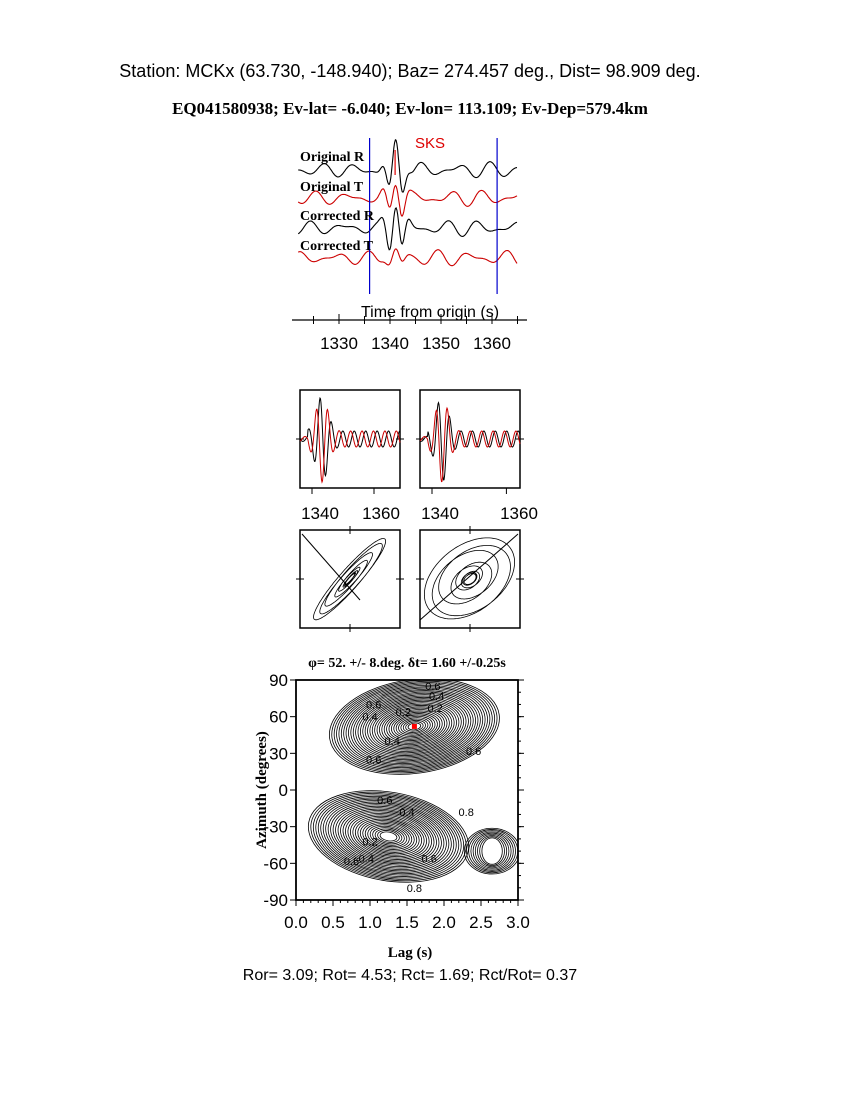 The width and height of the screenshot is (850, 1100). What do you see at coordinates (337, 216) in the screenshot?
I see `trace-label-corrected-r: Corrected R` at bounding box center [337, 216].